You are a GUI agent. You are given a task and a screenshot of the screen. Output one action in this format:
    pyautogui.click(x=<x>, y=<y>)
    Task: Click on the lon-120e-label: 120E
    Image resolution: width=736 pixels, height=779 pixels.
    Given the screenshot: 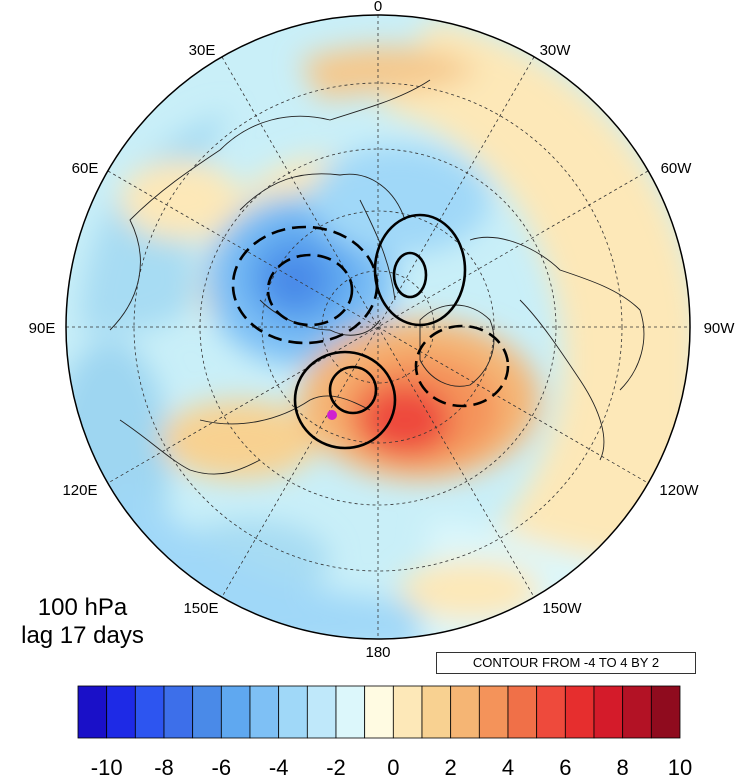 What is the action you would take?
    pyautogui.click(x=79, y=490)
    